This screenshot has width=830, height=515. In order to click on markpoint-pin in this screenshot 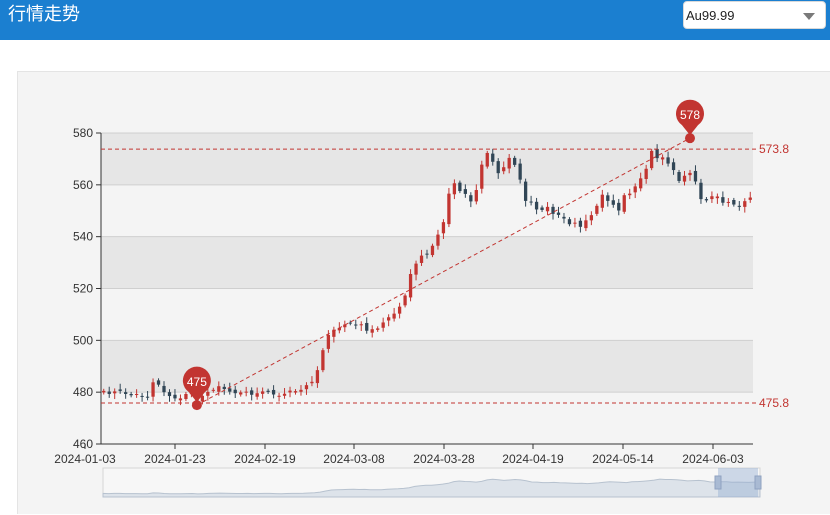, I will do `click(689, 117)`.